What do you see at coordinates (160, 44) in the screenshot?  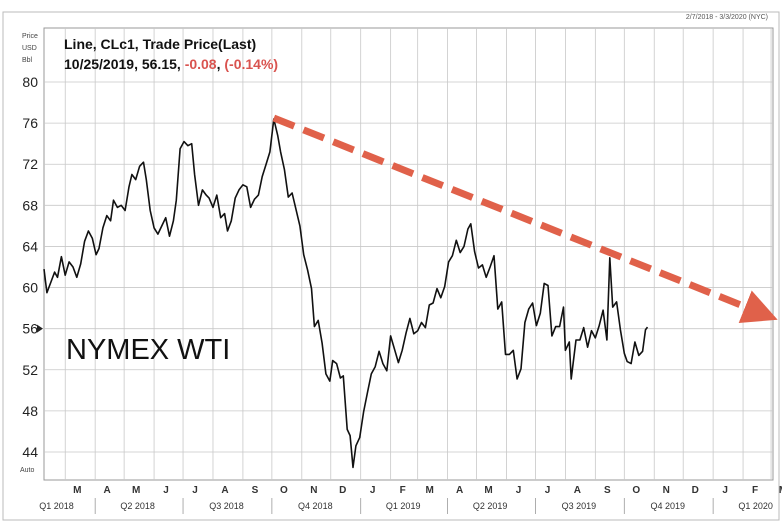 I see `chart-title: Line, CLc1, Trade Price(Last)` at bounding box center [160, 44].